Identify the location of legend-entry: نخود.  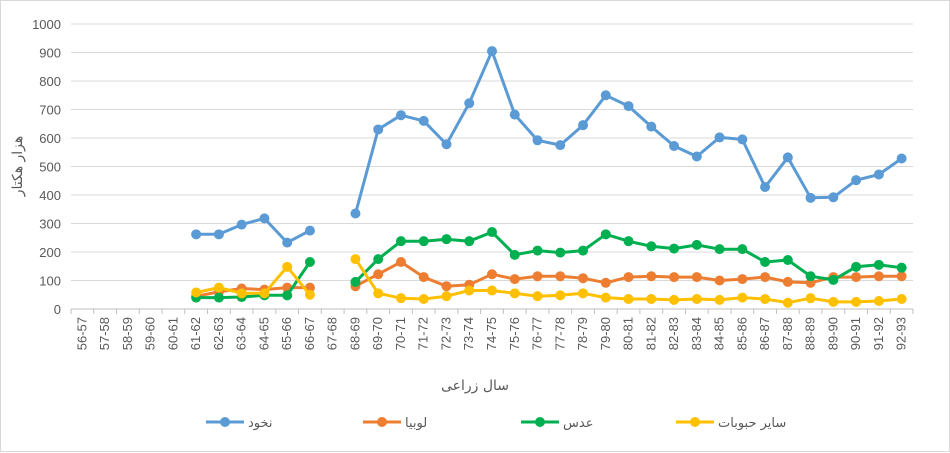
(239, 423).